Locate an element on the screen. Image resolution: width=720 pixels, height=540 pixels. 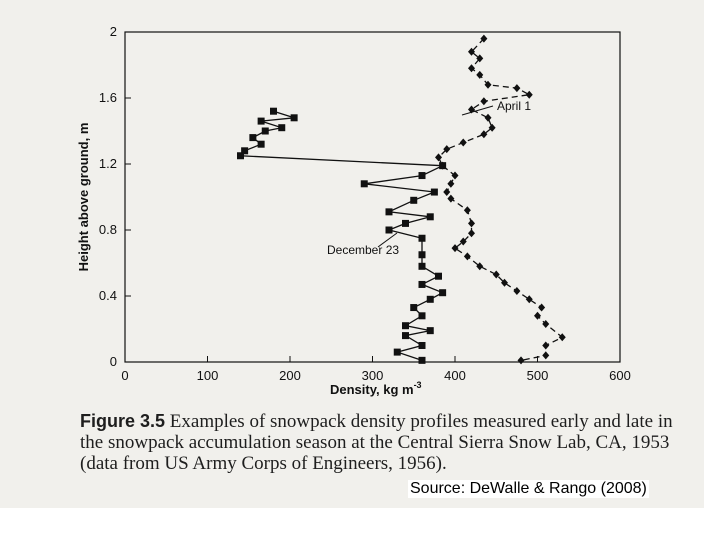
annotation-april-1-leader is located at coordinates (477, 110).